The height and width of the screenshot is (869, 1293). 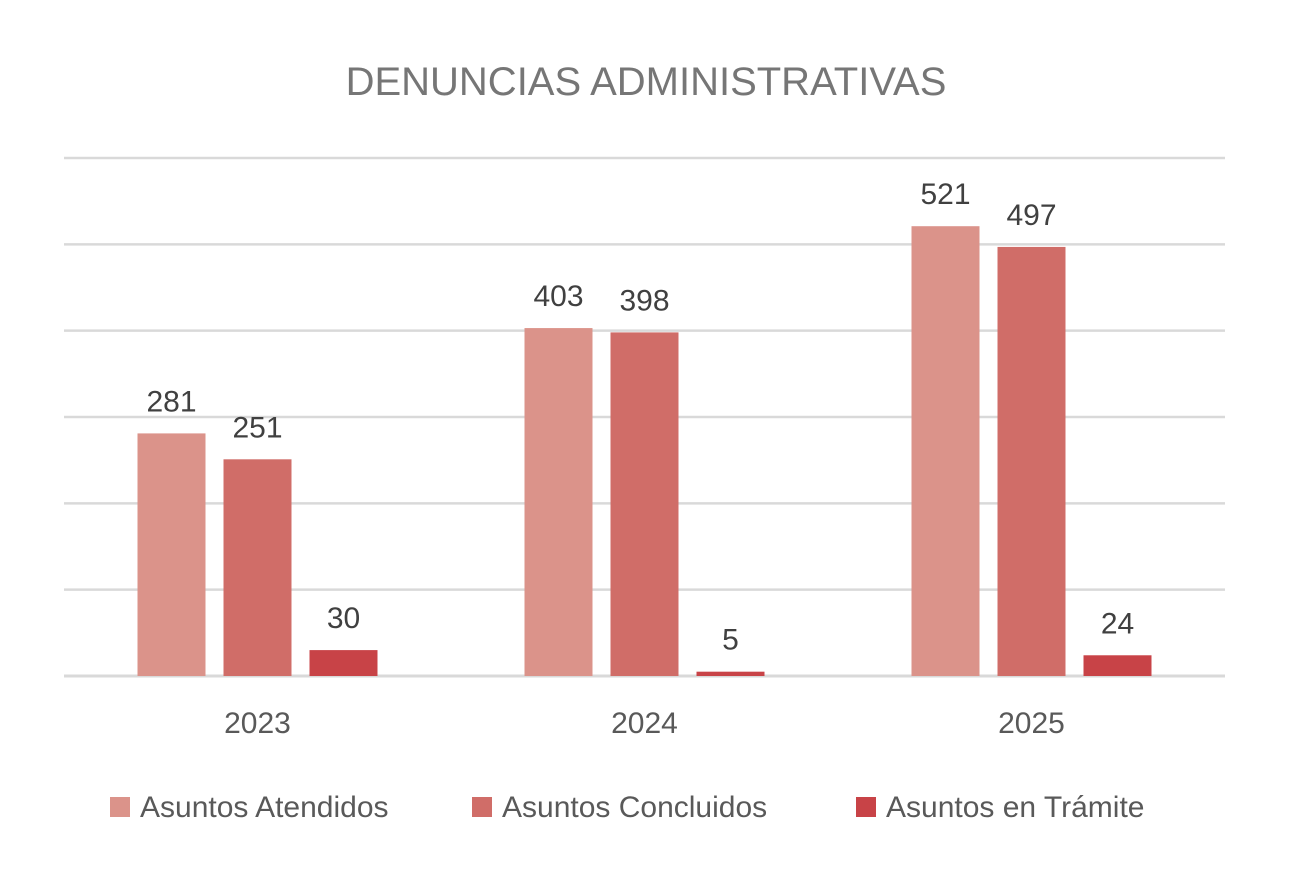 I want to click on x-tick-label: 2024, so click(x=644, y=723).